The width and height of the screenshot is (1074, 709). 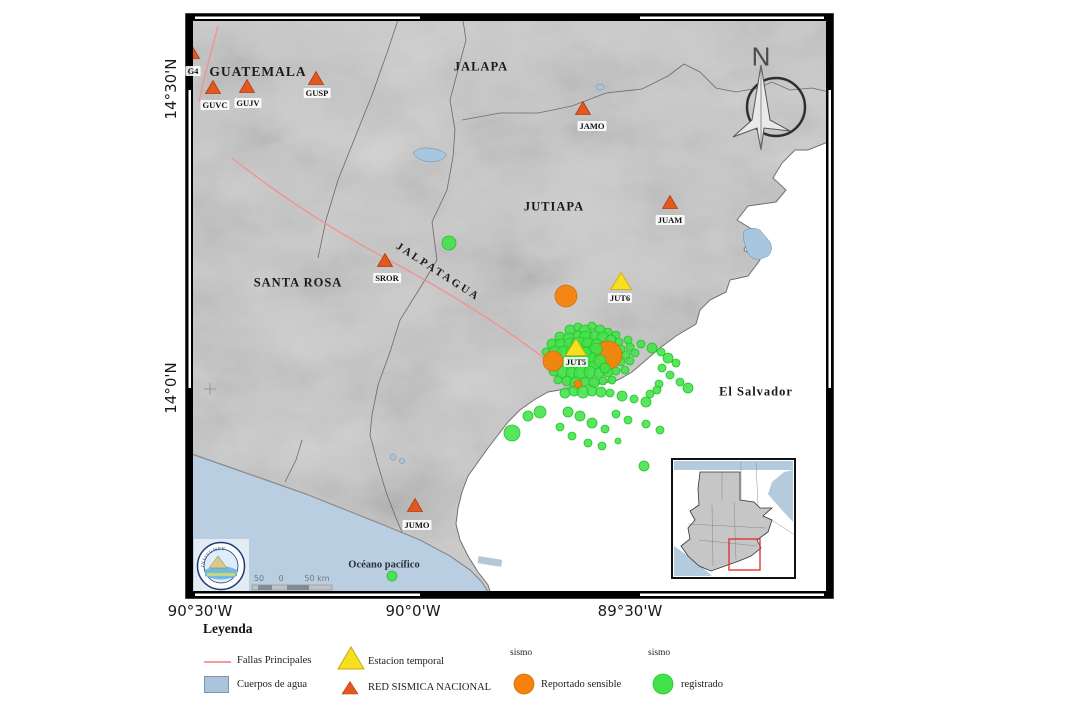 What do you see at coordinates (490, 561) in the screenshot?
I see `ocean-data-artifact` at bounding box center [490, 561].